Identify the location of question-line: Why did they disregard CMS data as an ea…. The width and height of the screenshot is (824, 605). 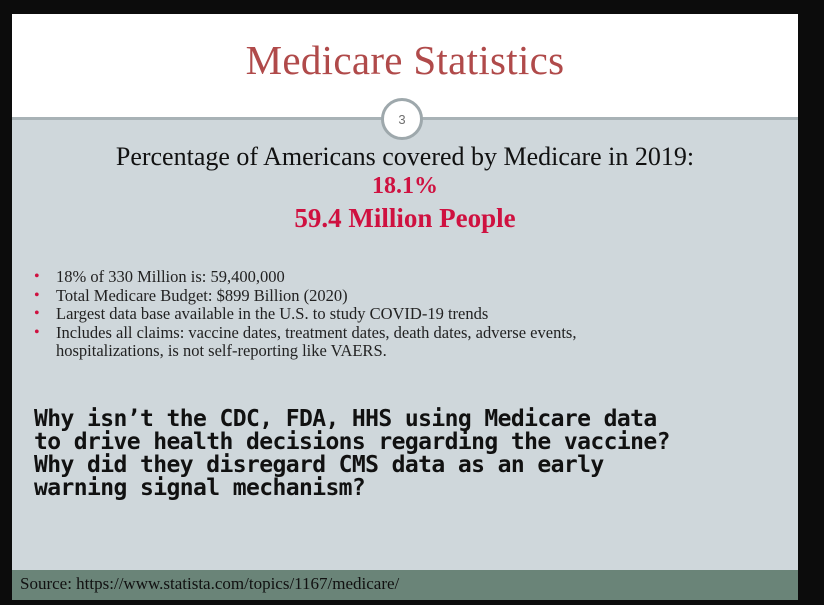
(319, 465).